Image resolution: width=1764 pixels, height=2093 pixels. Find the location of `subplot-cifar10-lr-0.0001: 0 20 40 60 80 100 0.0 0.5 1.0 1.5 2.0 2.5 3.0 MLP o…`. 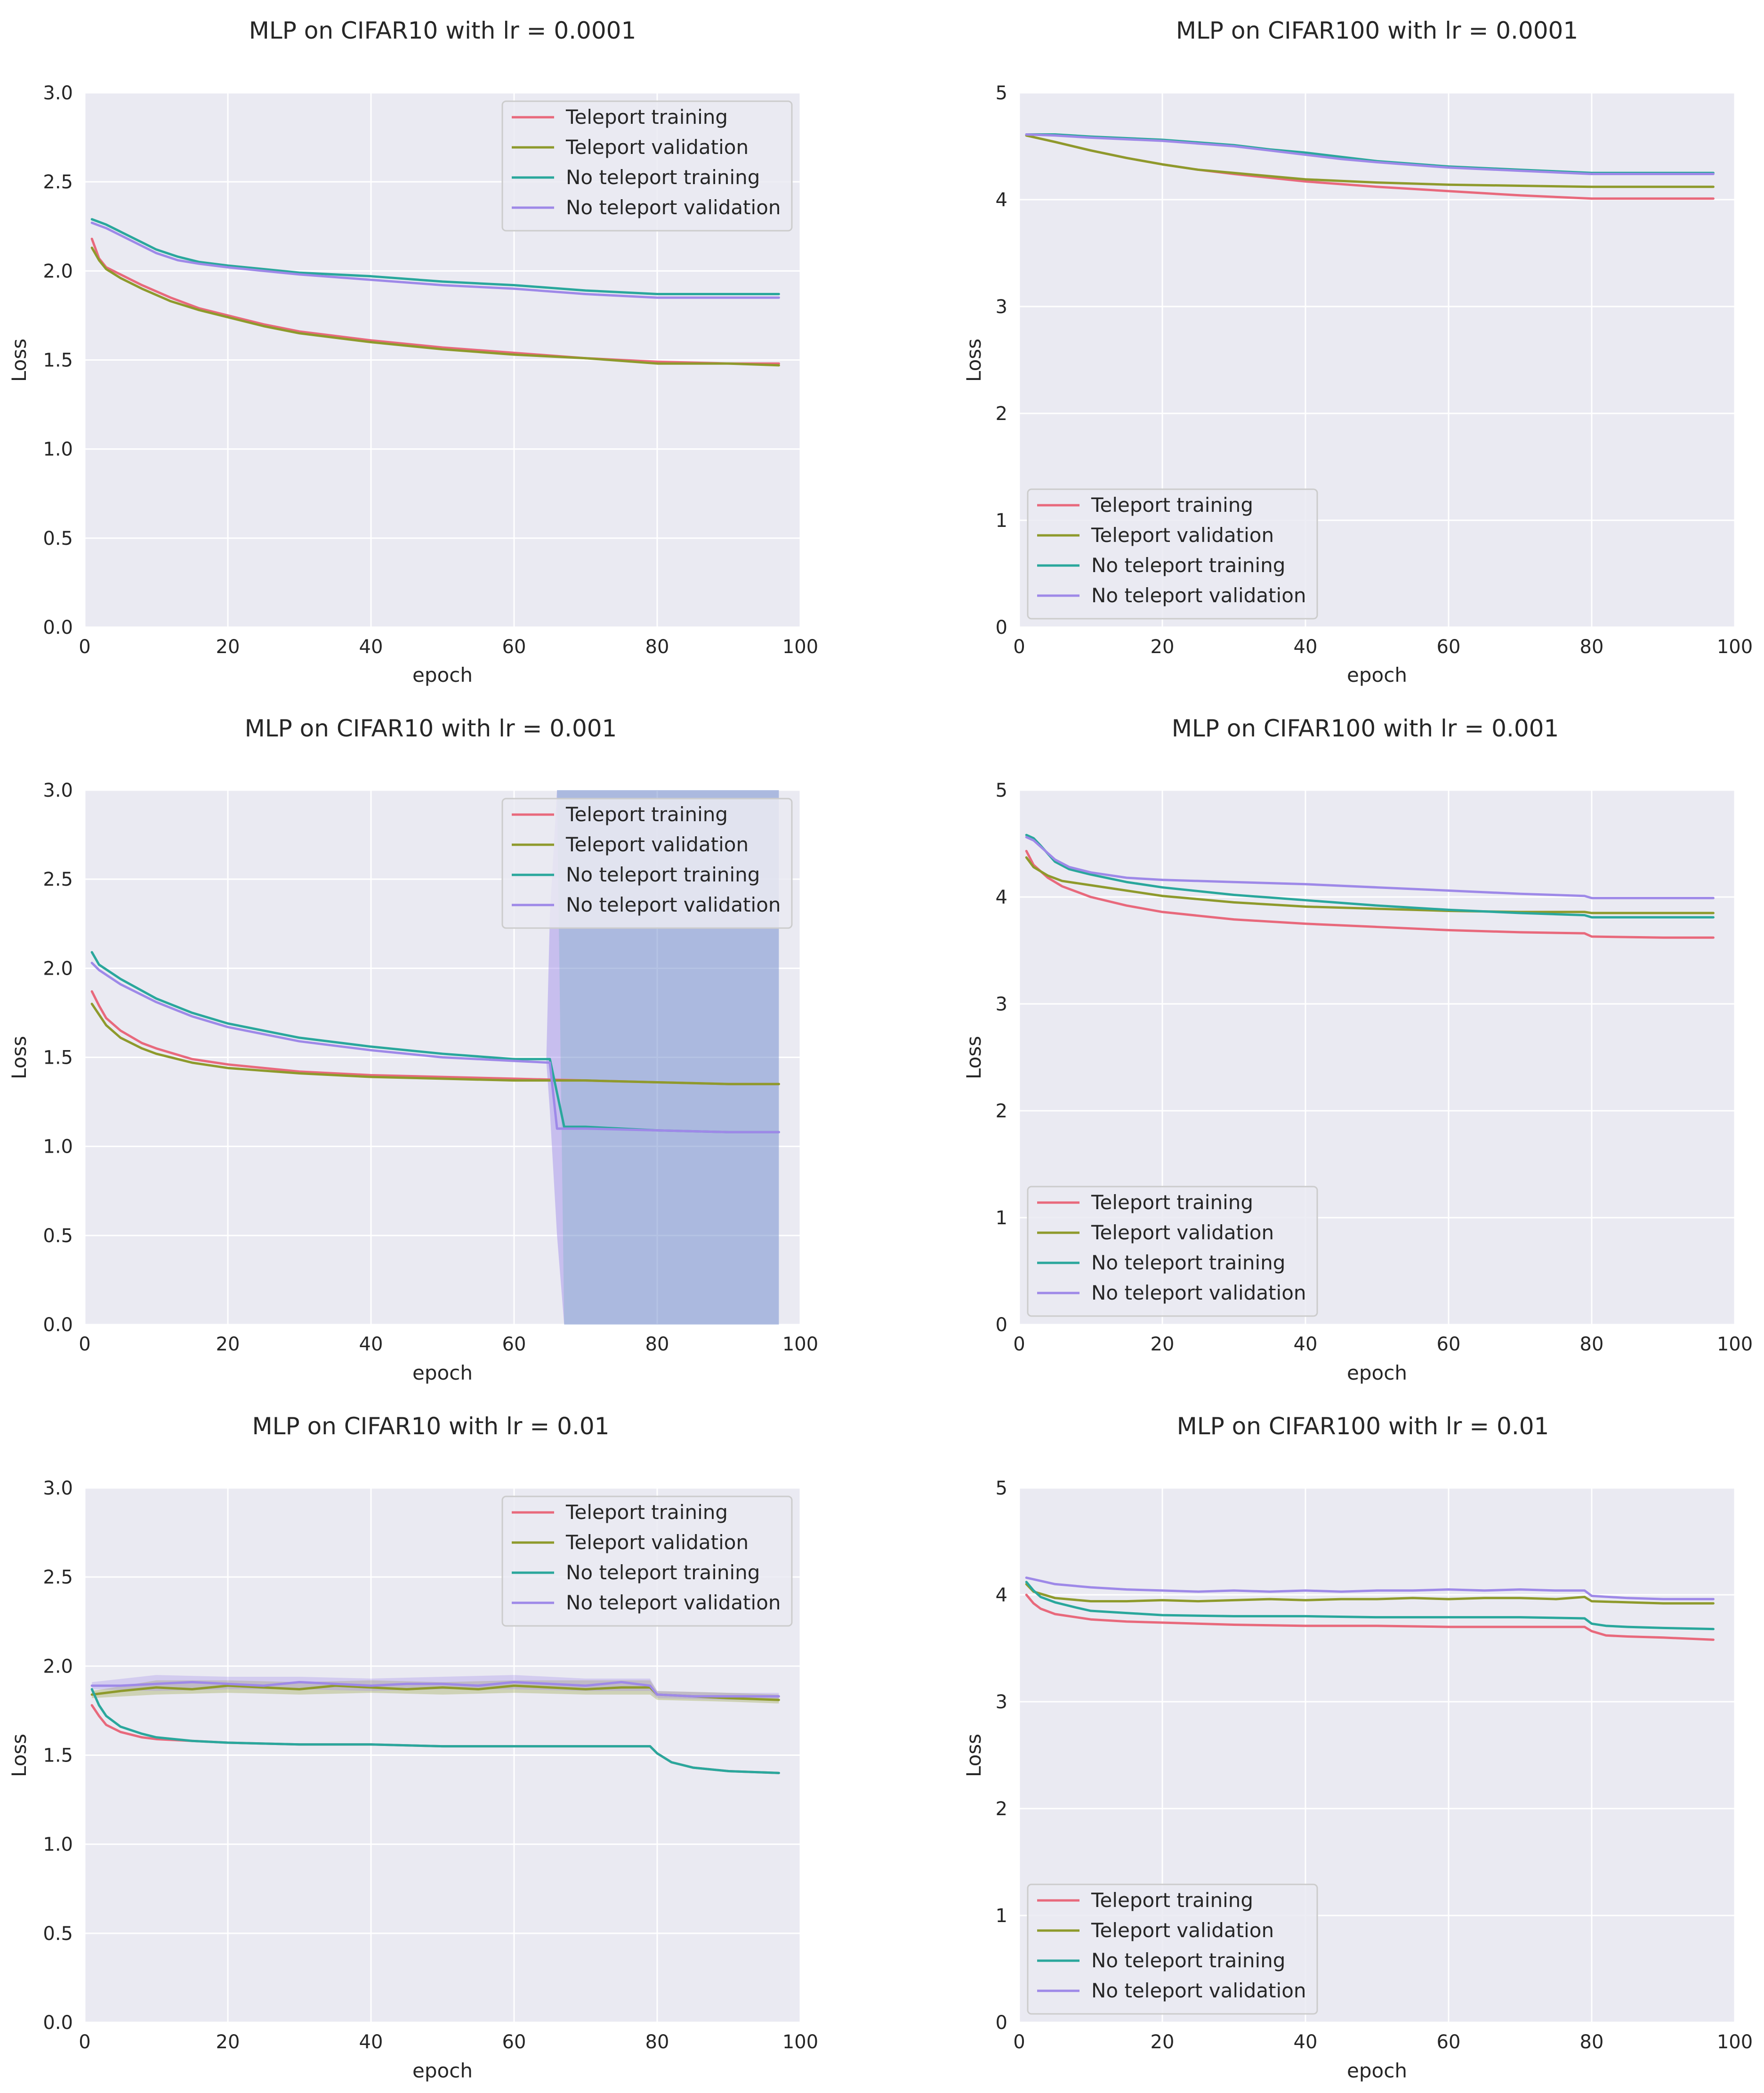

subplot-cifar10-lr-0.0001: 0 20 40 60 80 100 0.0 0.5 1.0 1.5 2.0 2.5 3.0 MLP o… is located at coordinates (413, 352).